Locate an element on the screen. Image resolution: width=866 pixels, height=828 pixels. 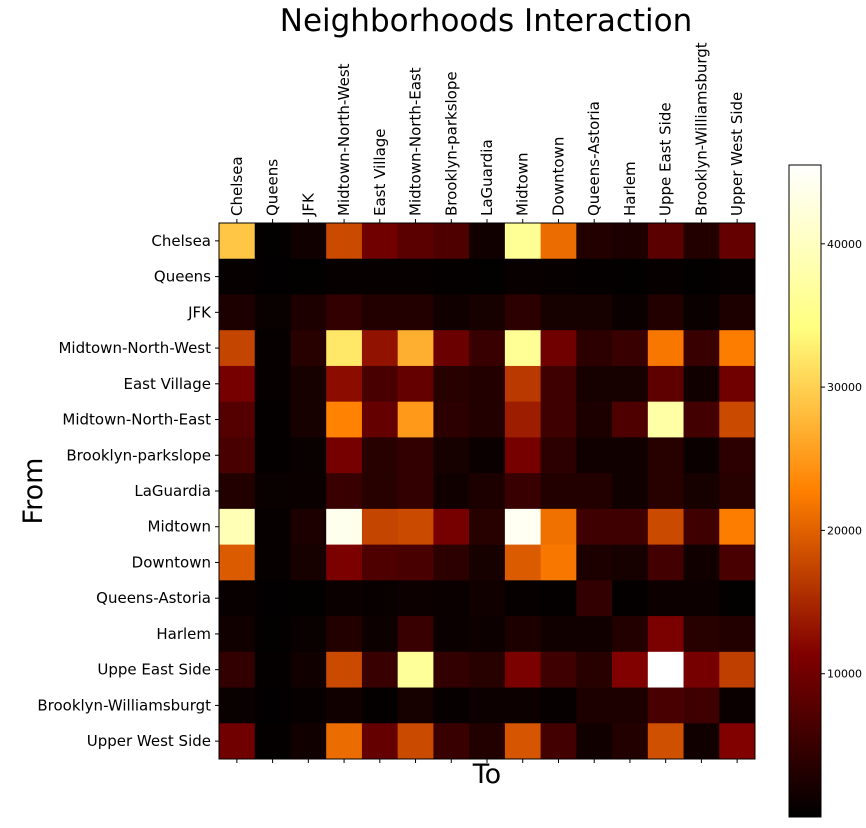
y-tick-label: Downtown is located at coordinates (171, 562).